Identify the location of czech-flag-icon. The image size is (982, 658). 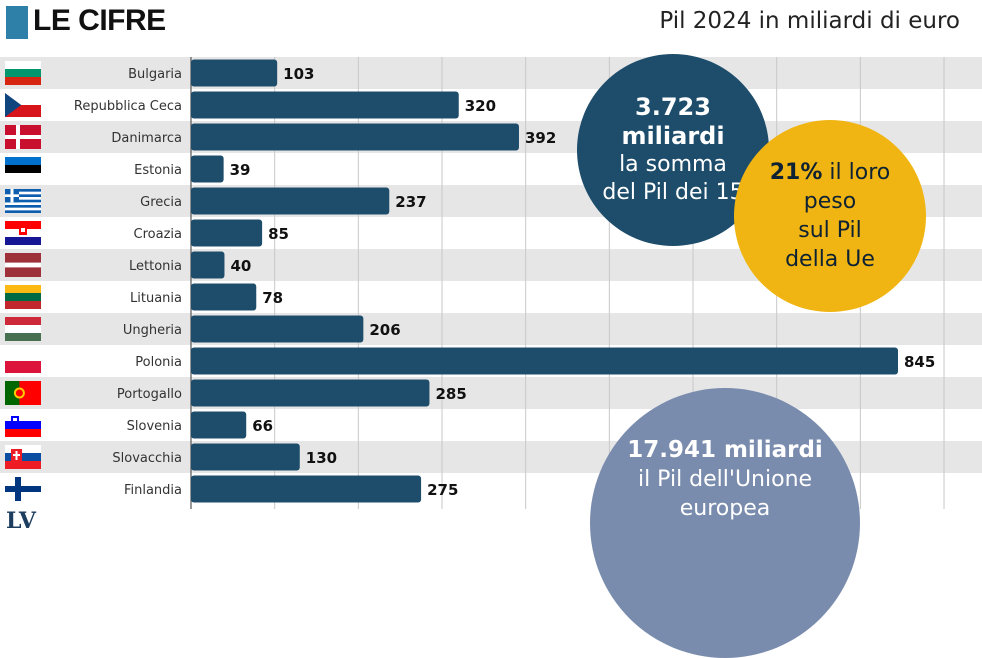
(23, 105).